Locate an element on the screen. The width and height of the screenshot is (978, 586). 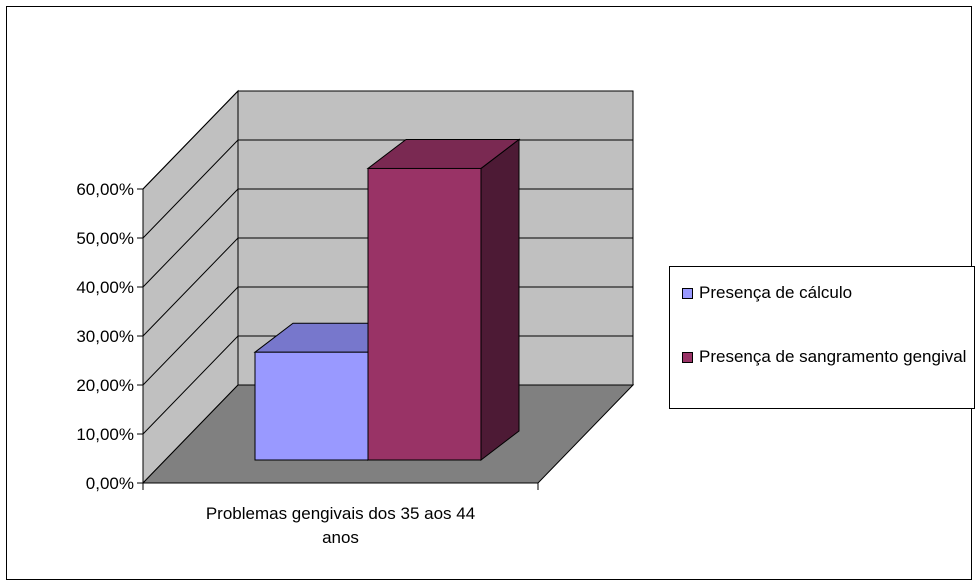
y-tick-label: 40,00% is located at coordinates (105, 287).